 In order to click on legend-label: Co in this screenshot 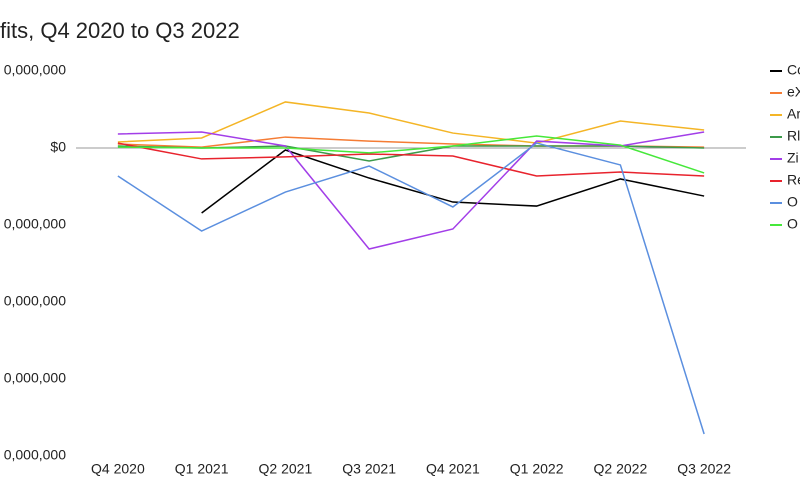, I will do `click(793, 70)`.